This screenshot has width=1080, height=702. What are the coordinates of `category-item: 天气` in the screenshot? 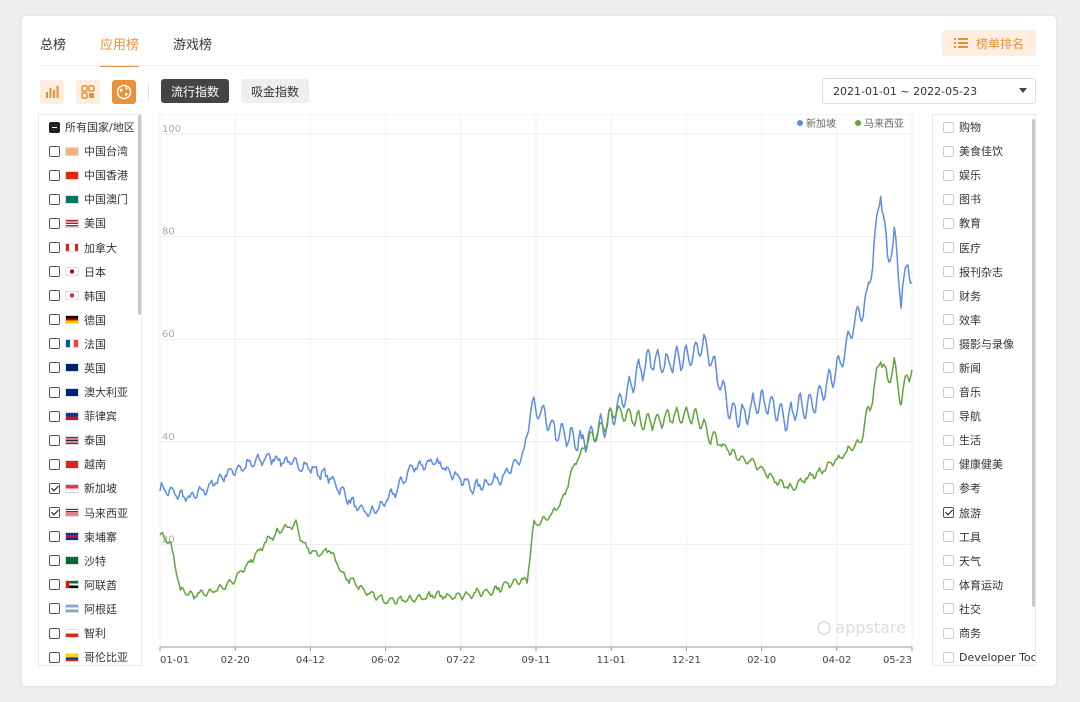 It's located at (984, 561).